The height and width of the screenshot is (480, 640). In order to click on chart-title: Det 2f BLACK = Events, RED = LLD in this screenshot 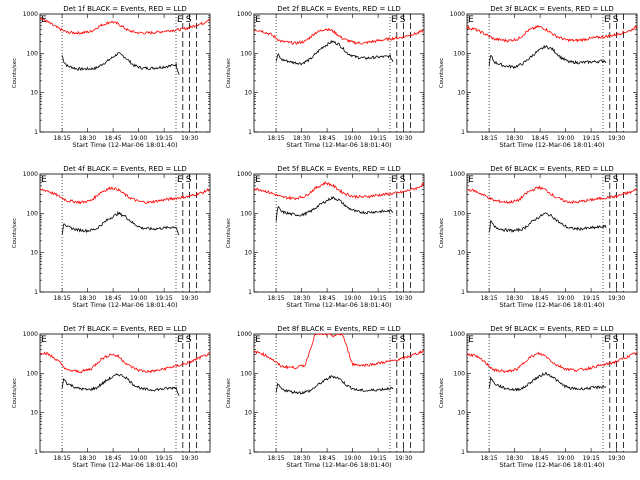, I will do `click(338, 9)`.